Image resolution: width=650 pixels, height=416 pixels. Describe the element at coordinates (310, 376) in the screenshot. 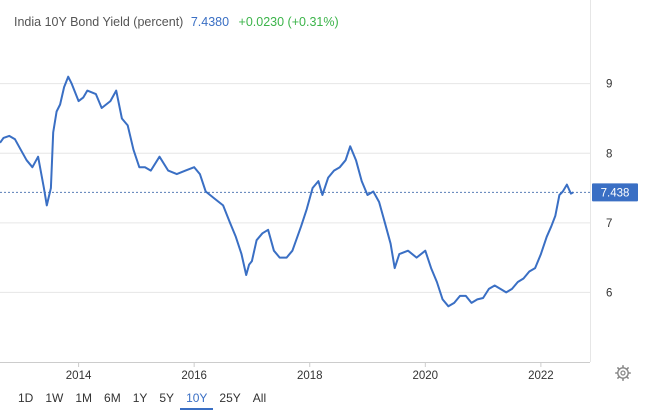

I see `x-tick-label: 2018` at that location.